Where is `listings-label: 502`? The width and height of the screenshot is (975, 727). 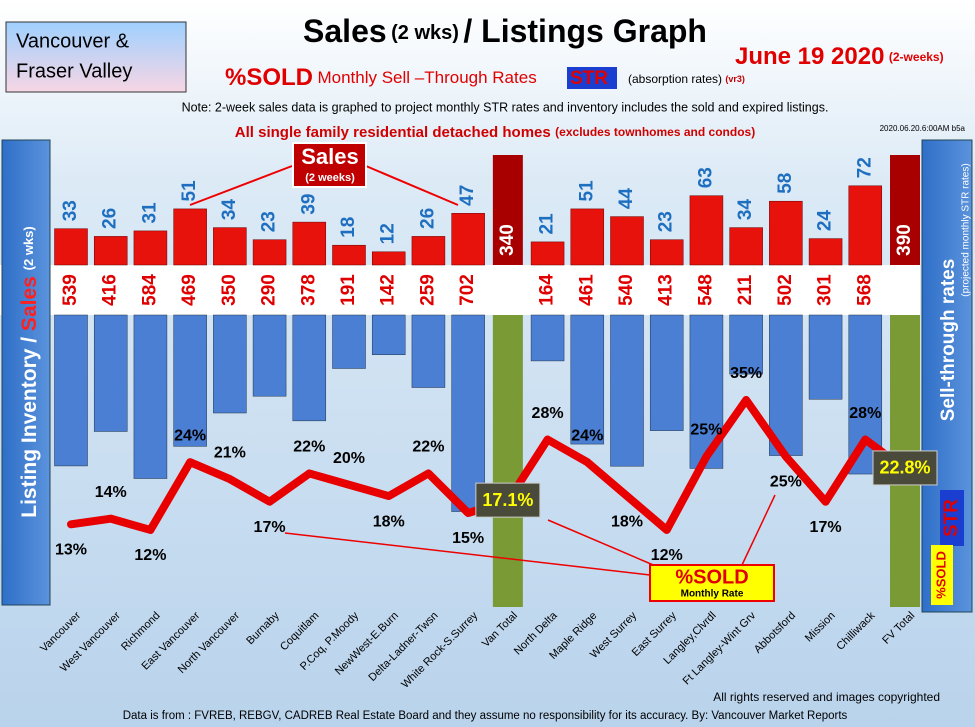 listings-label: 502 is located at coordinates (785, 290).